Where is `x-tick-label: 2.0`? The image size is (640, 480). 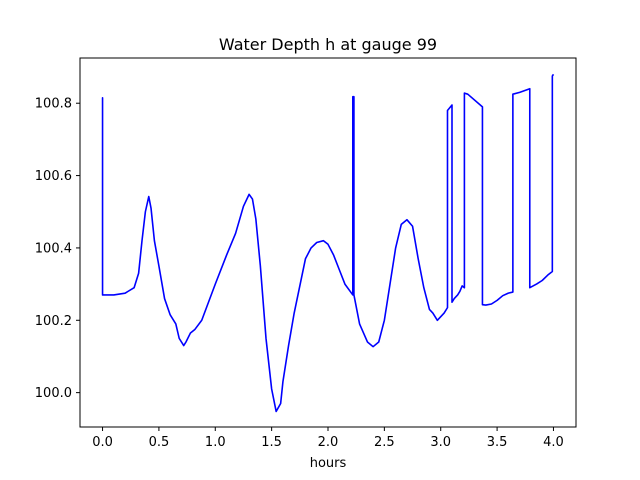
x-tick-label: 2.0 is located at coordinates (328, 442).